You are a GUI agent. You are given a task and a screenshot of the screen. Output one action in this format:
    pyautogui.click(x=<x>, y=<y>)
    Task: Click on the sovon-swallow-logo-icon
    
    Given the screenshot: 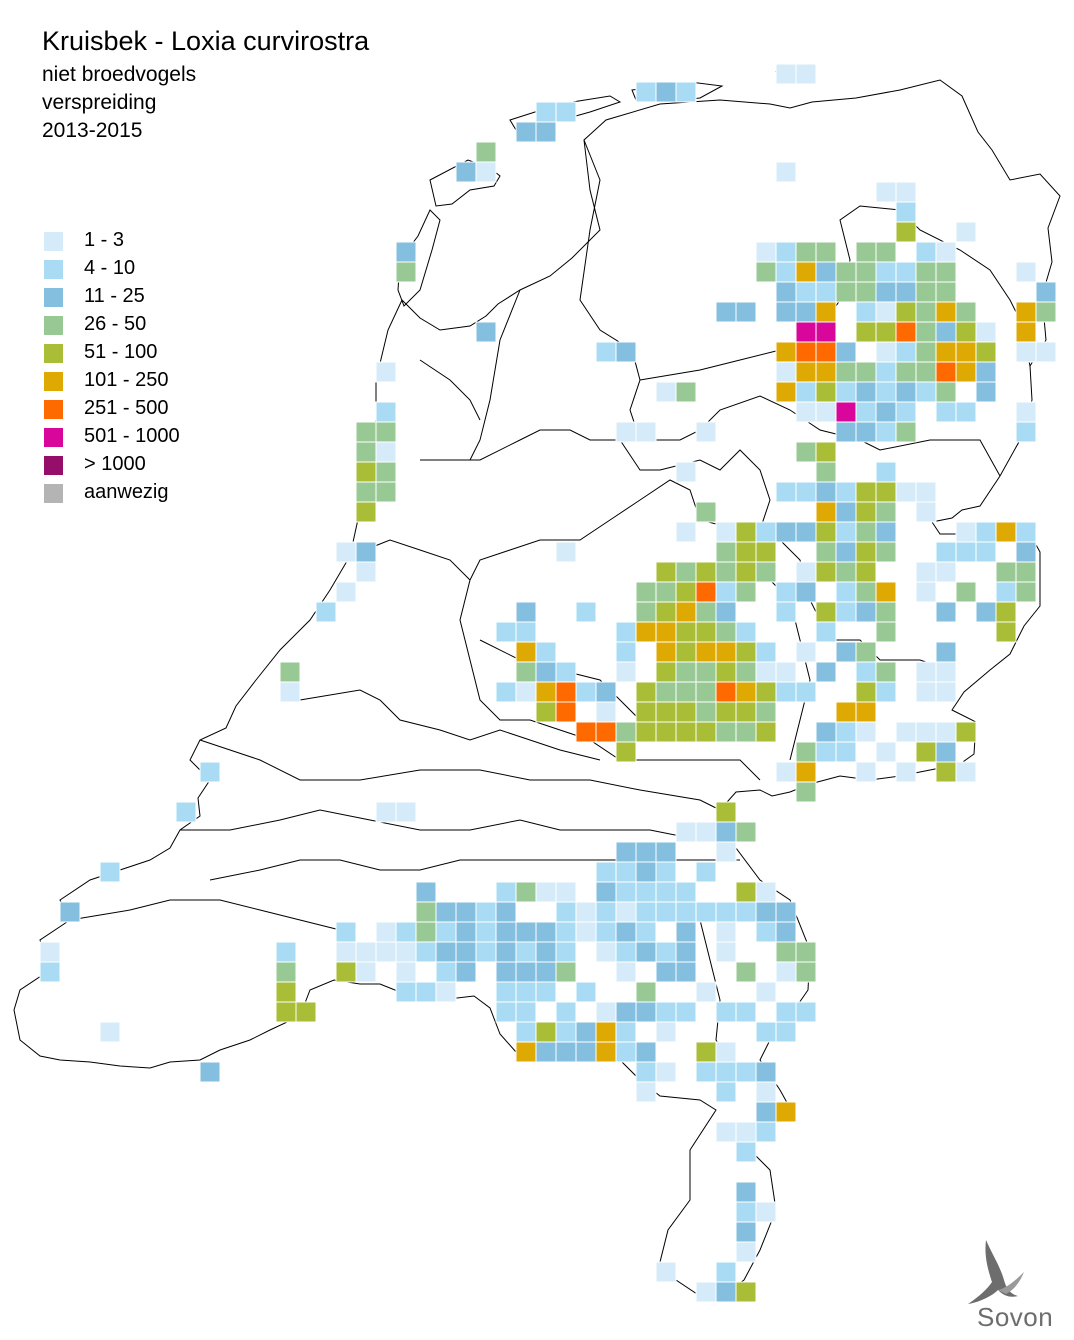 What is the action you would take?
    pyautogui.click(x=996, y=1272)
    